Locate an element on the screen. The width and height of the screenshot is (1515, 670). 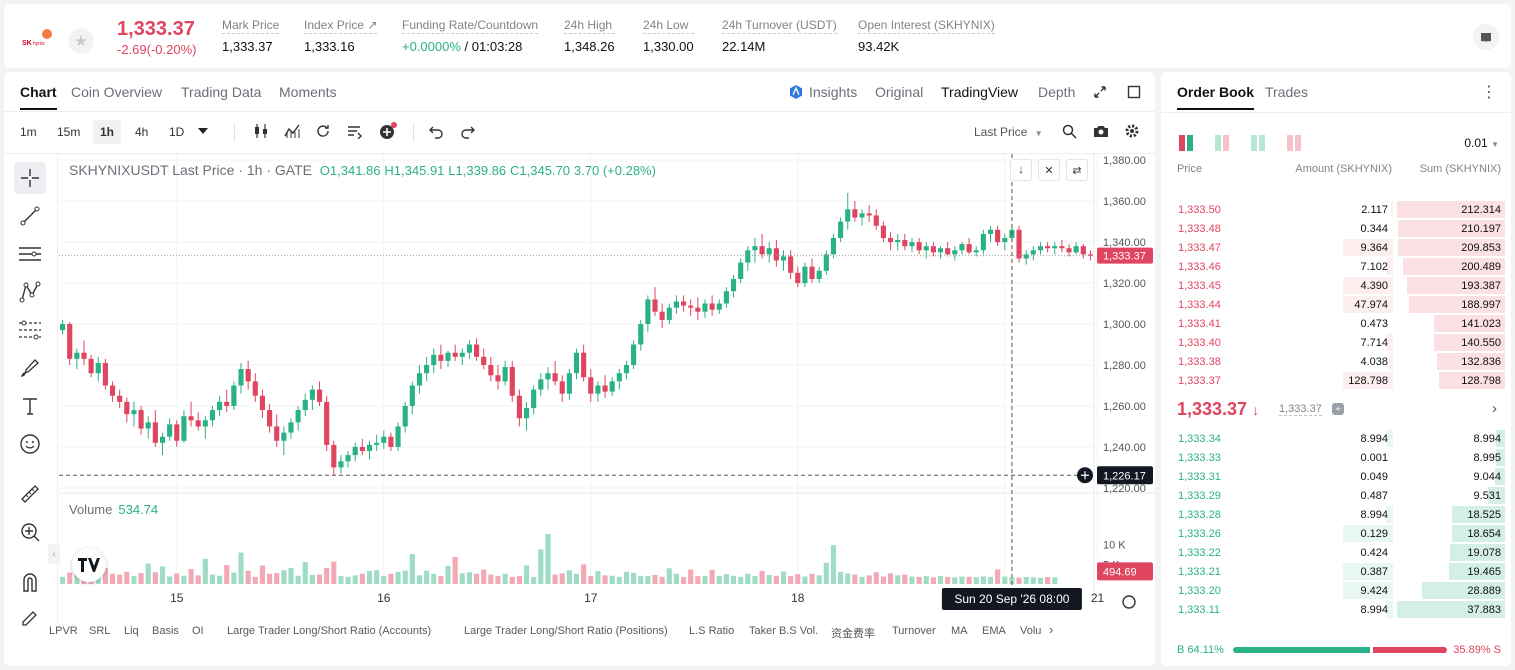
ask-row: 1,333.45 4.390 193.387 is located at coordinates (1336, 285).